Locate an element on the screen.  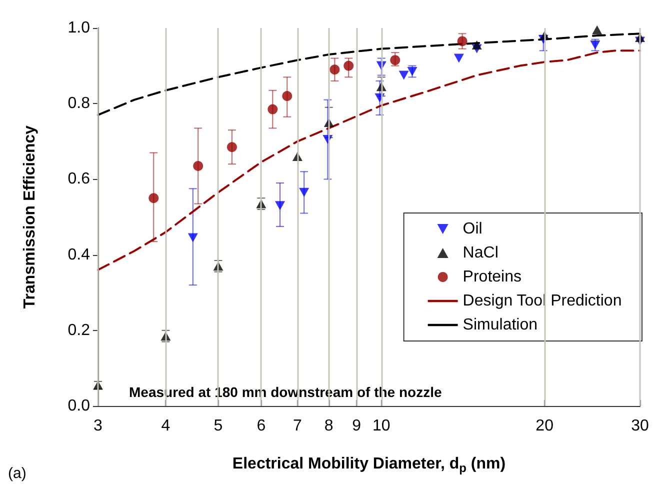
x-tick-label: 30 is located at coordinates (640, 426).